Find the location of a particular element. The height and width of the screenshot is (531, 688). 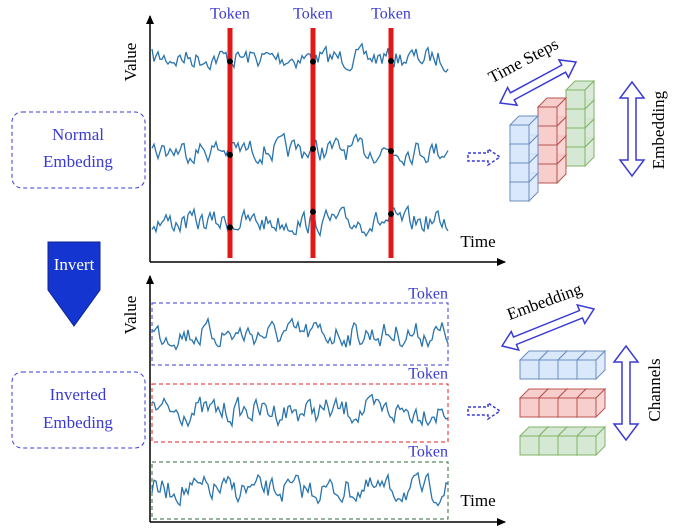

arrow-label: Embedding is located at coordinates (658, 129).